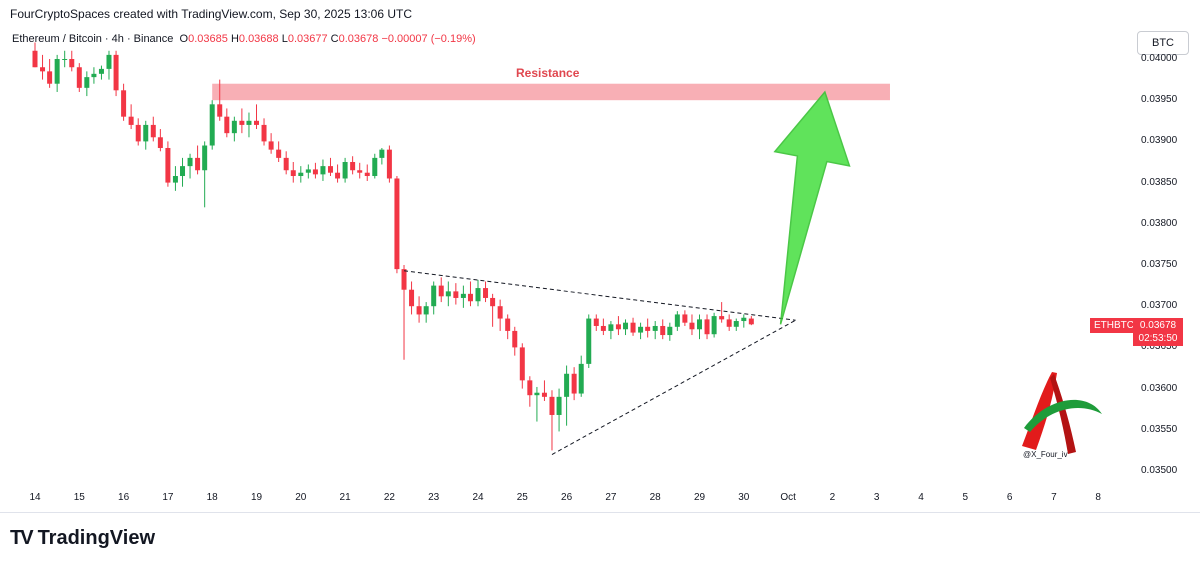  I want to click on price-tick-label: 0.03500, so click(1159, 470).